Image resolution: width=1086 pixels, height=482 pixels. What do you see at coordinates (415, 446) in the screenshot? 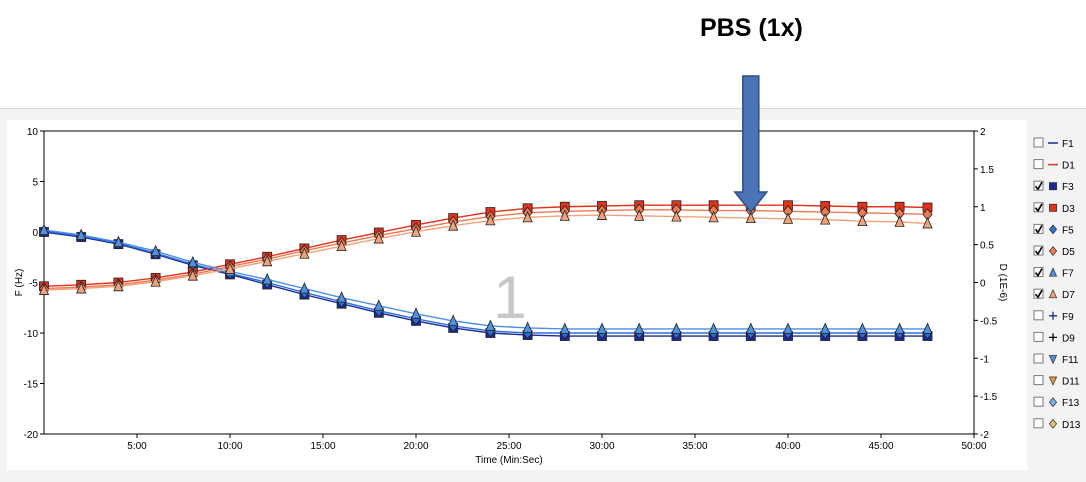
I see `x-tick-label: 20:00` at bounding box center [415, 446].